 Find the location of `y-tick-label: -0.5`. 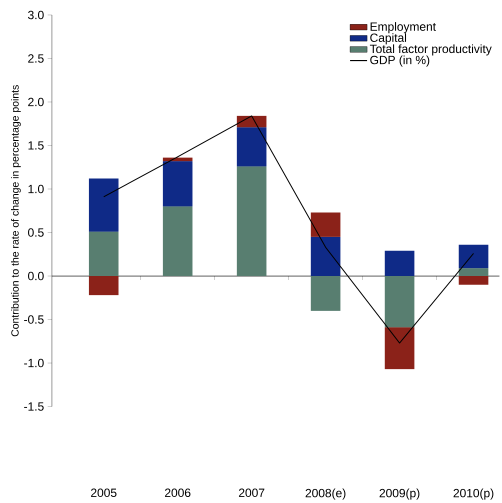

y-tick-label: -0.5 is located at coordinates (34, 319).